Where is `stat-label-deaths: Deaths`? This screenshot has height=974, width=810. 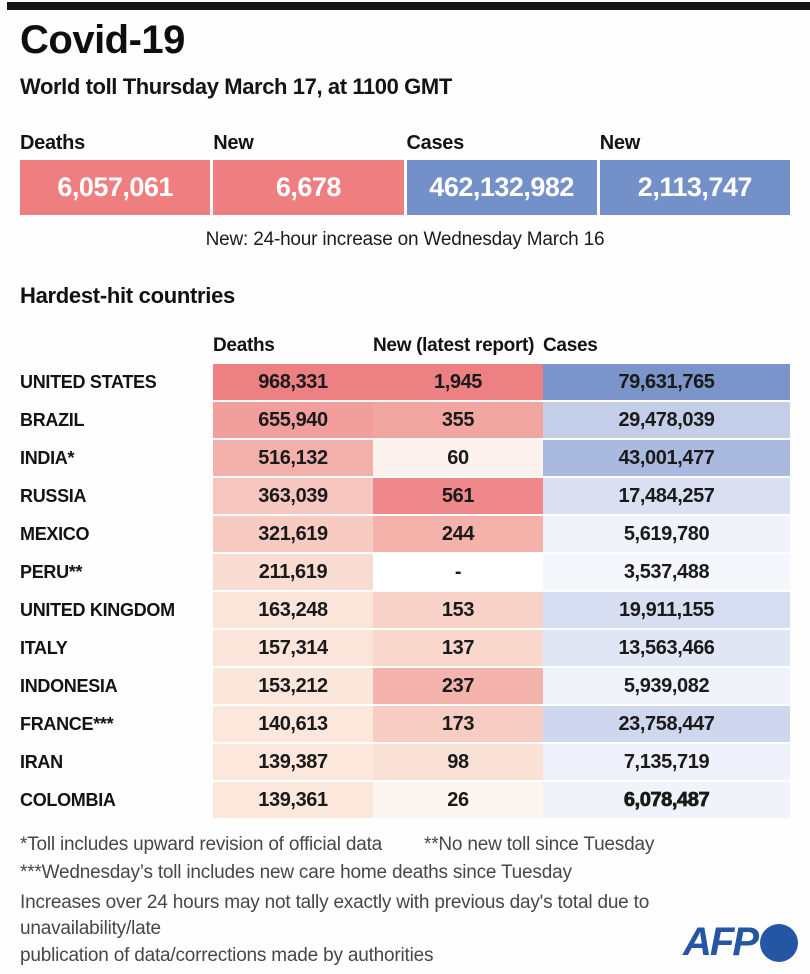 stat-label-deaths: Deaths is located at coordinates (52, 143).